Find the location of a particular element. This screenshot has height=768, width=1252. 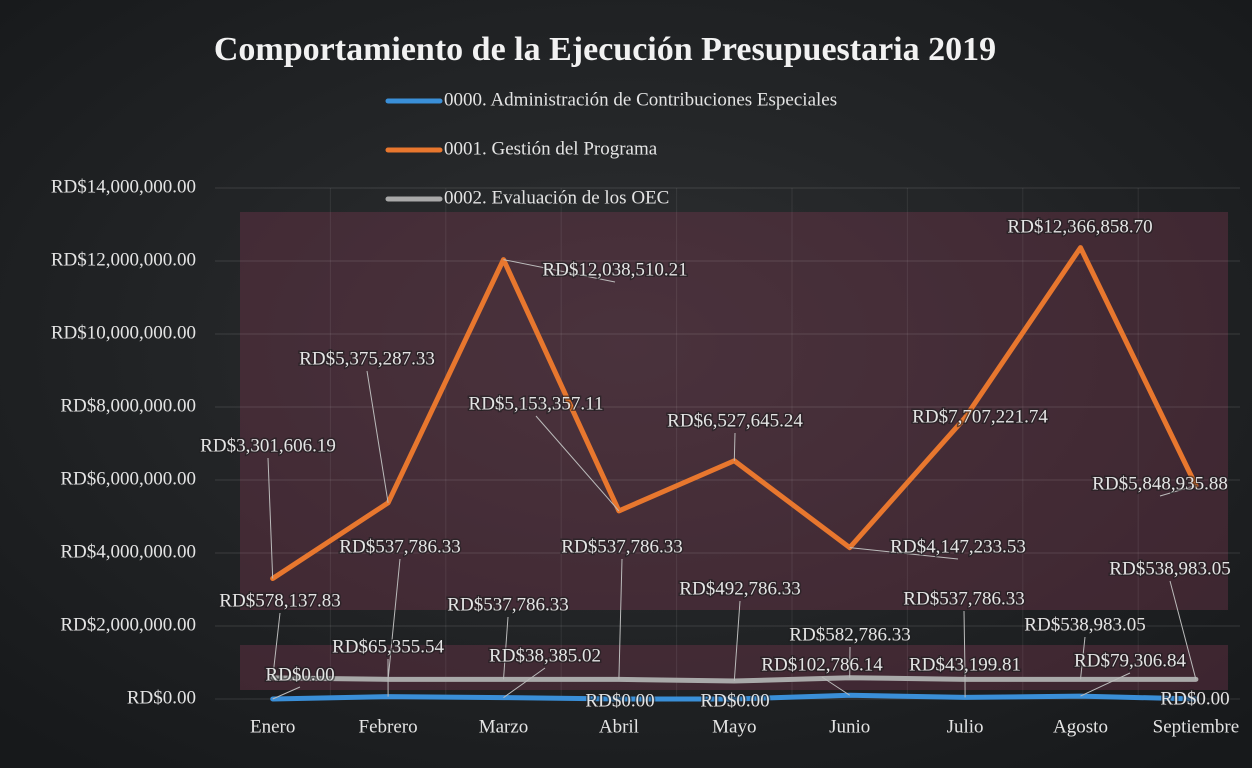

x-tick-label: Junio is located at coordinates (849, 726).